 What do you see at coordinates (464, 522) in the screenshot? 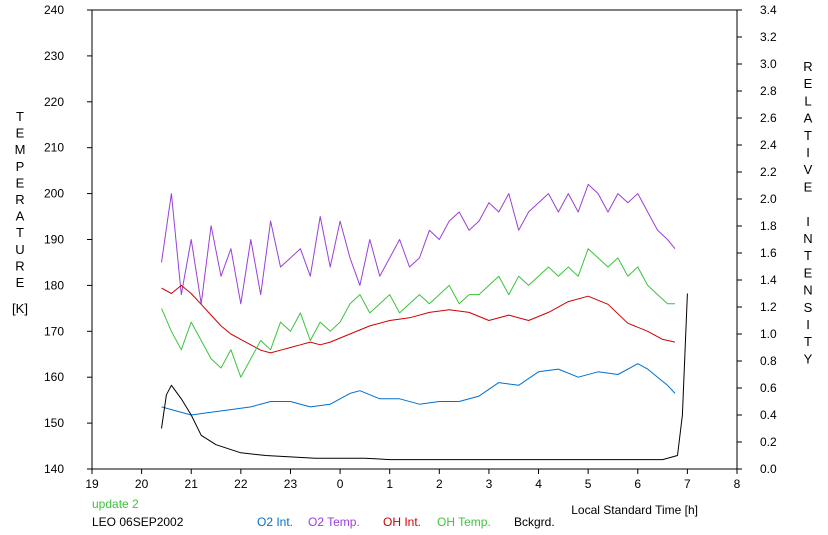
I see `legend-item-oh-temp: OH Temp.` at bounding box center [464, 522].